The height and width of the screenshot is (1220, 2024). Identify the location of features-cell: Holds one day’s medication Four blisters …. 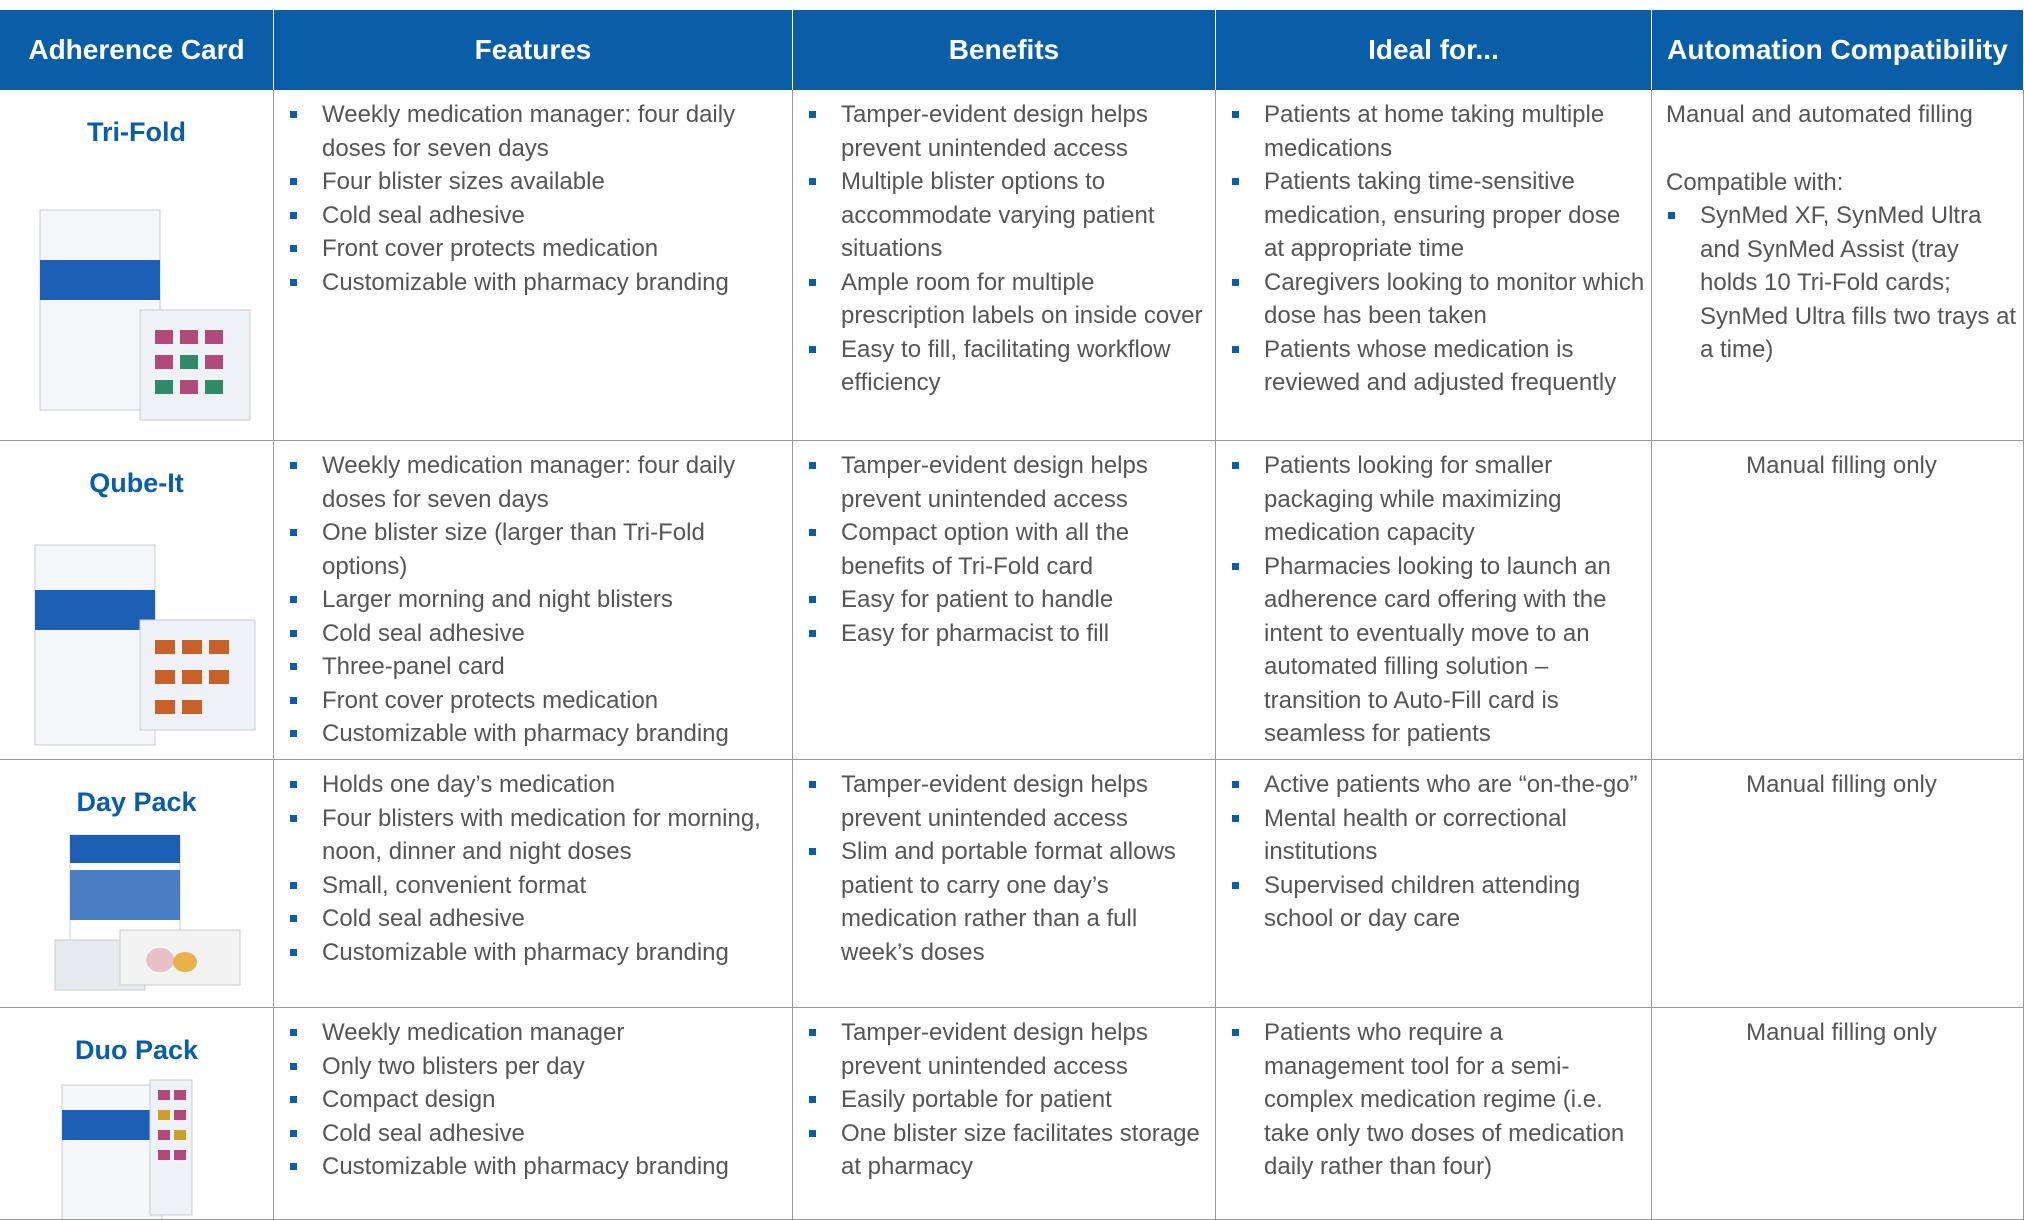
(533, 884).